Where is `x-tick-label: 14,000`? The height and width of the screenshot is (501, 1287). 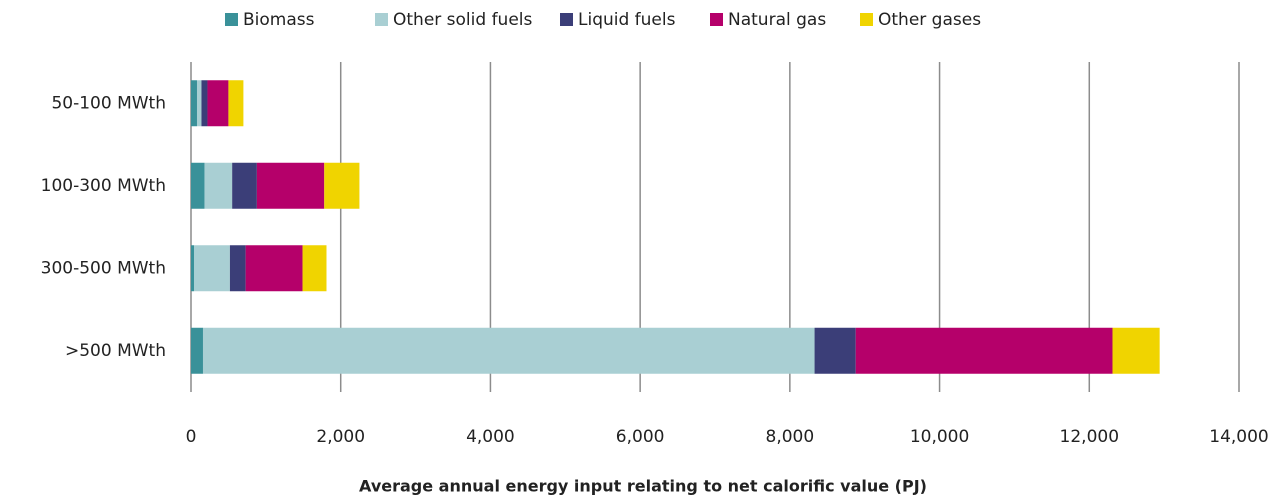 x-tick-label: 14,000 is located at coordinates (1238, 437).